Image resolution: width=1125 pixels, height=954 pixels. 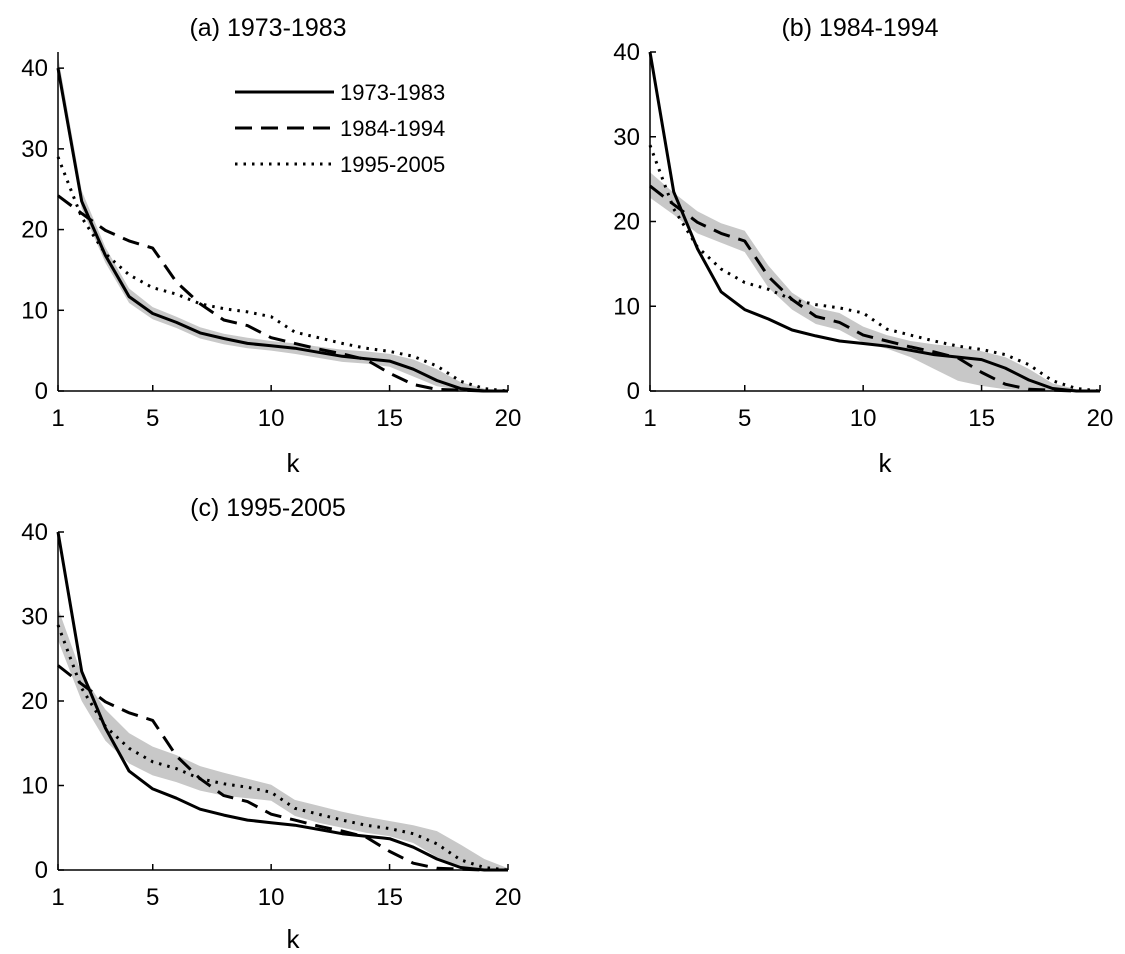 What do you see at coordinates (392, 128) in the screenshot?
I see `legend-label-1984-1994: 1984-1994` at bounding box center [392, 128].